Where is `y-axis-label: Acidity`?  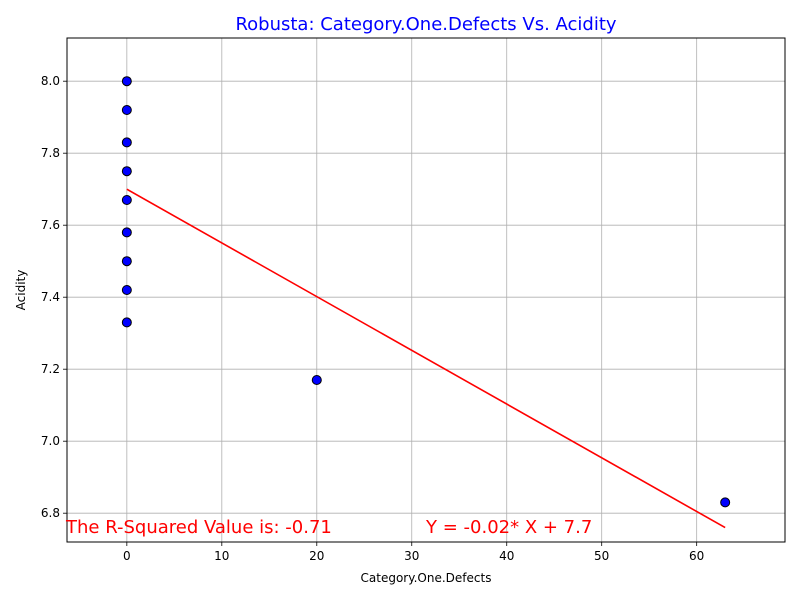
y-axis-label: Acidity is located at coordinates (21, 290).